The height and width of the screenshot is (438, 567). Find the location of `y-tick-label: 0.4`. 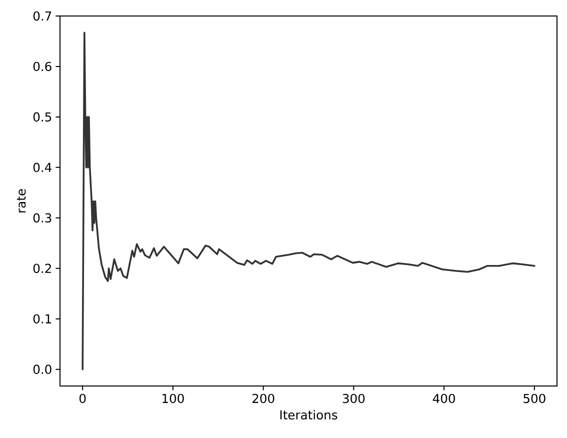

y-tick-label: 0.4 is located at coordinates (42, 167).